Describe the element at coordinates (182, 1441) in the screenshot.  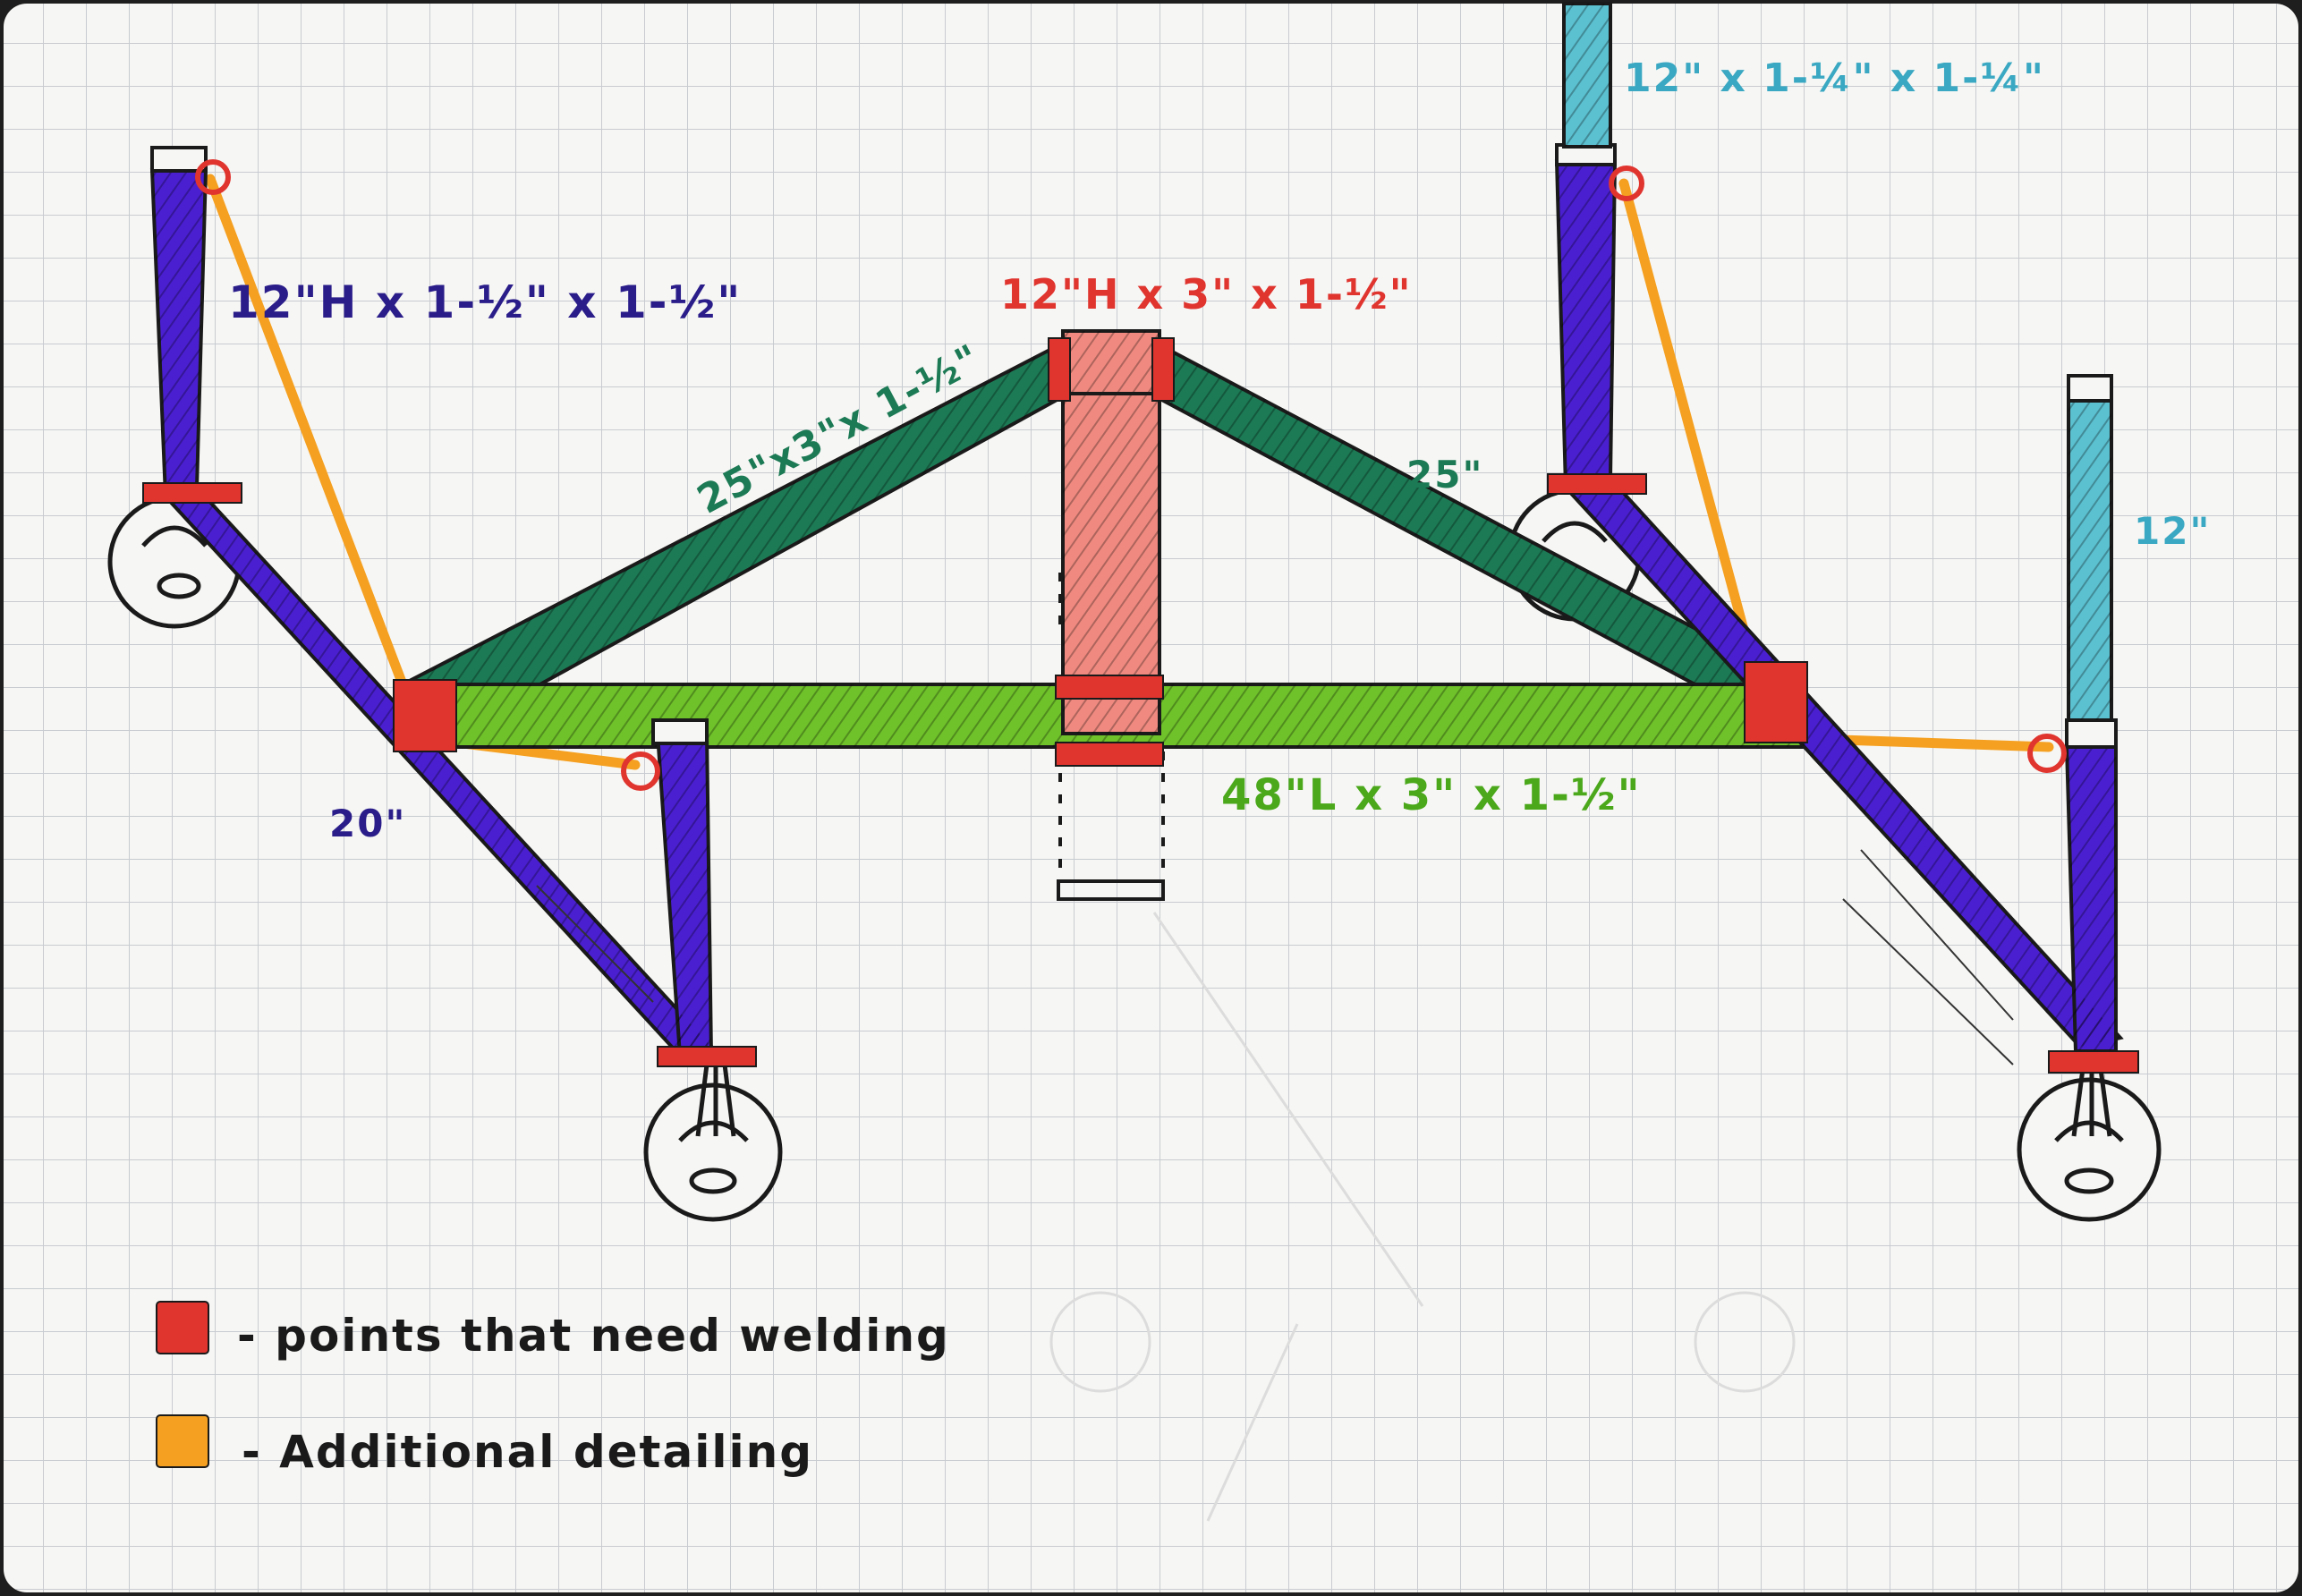
I see `legend-swatch-detailing` at that location.